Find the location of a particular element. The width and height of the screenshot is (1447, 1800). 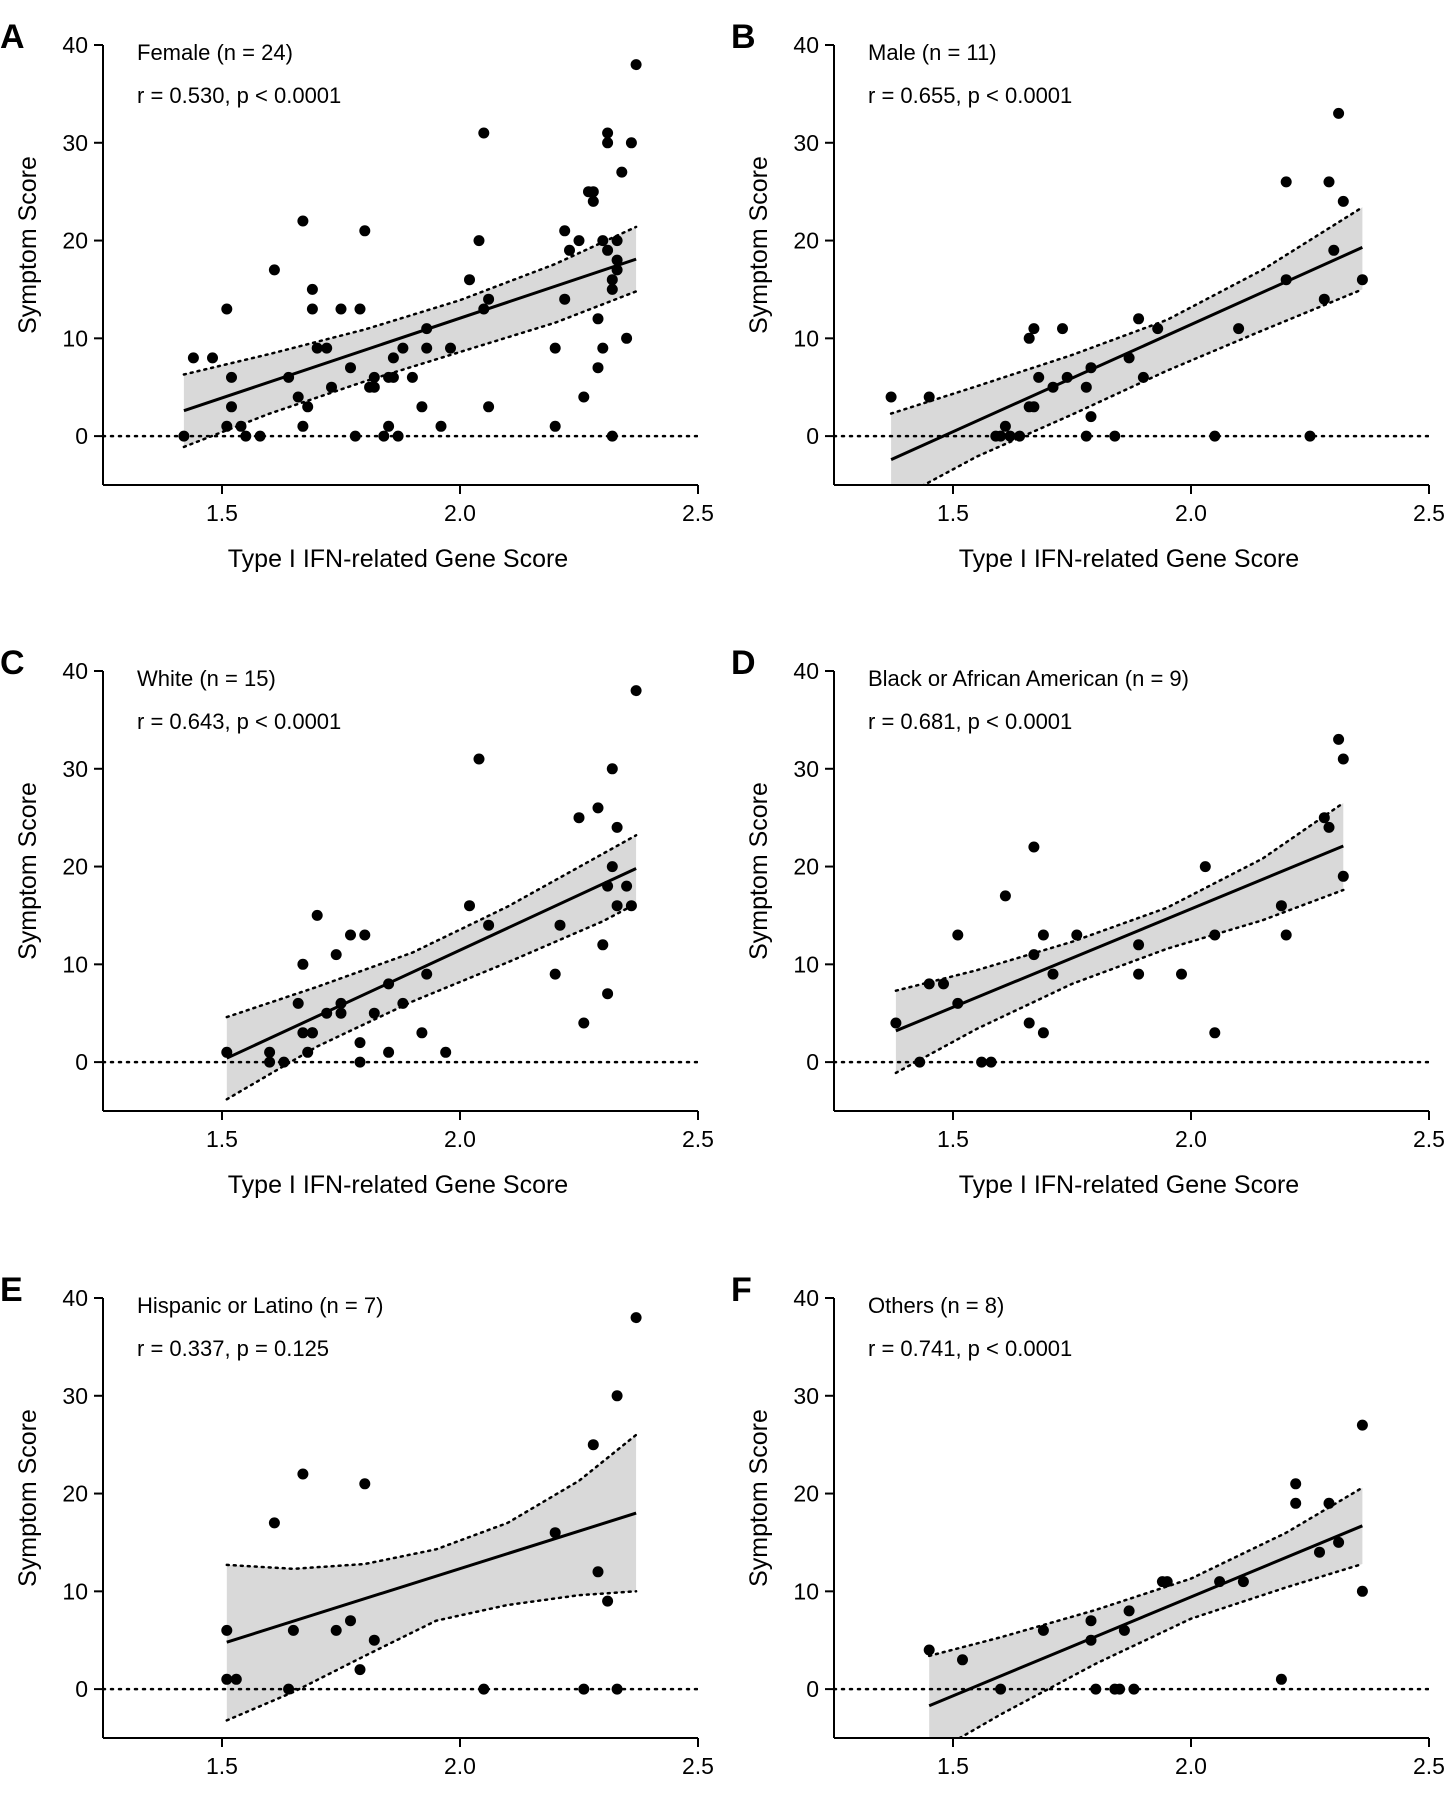

correlation-stats: r = 0.530, p < 0.0001 is located at coordinates (239, 95).